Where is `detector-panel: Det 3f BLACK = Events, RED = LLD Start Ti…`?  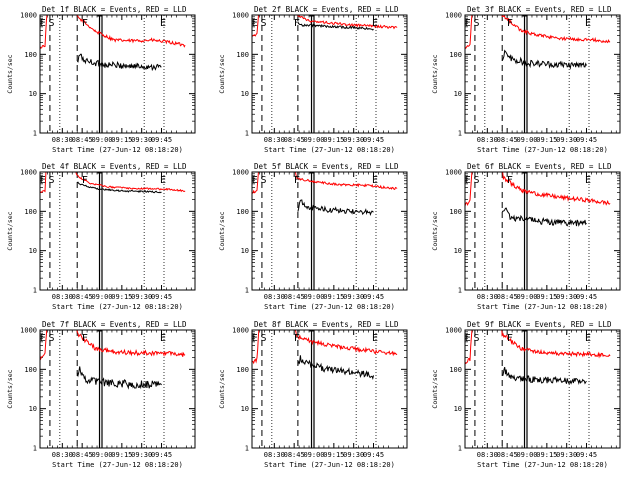 detector-panel: Det 3f BLACK = Events, RED = LLD Start Ti… is located at coordinates (526, 79).